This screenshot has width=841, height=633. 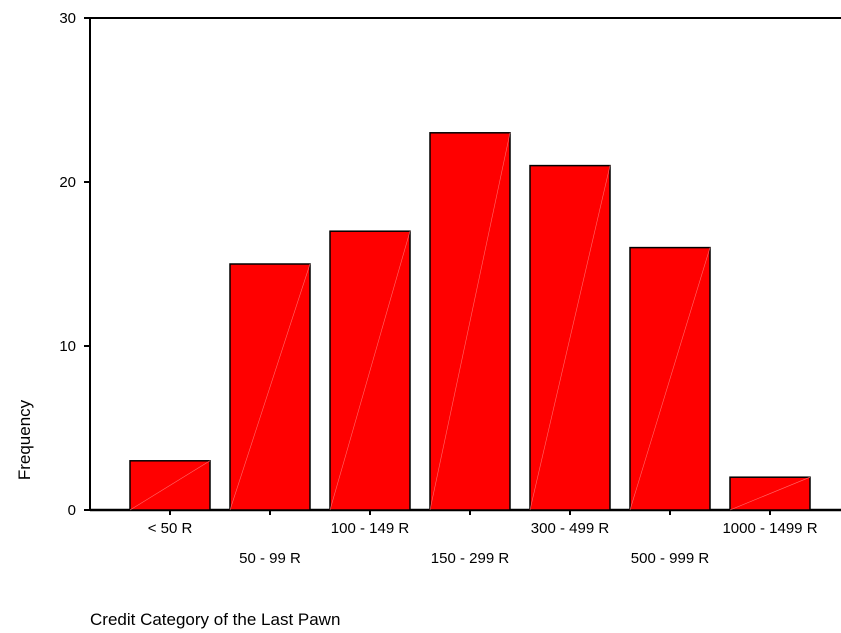 I want to click on x-tick-label: 300 - 499 R, so click(x=570, y=528).